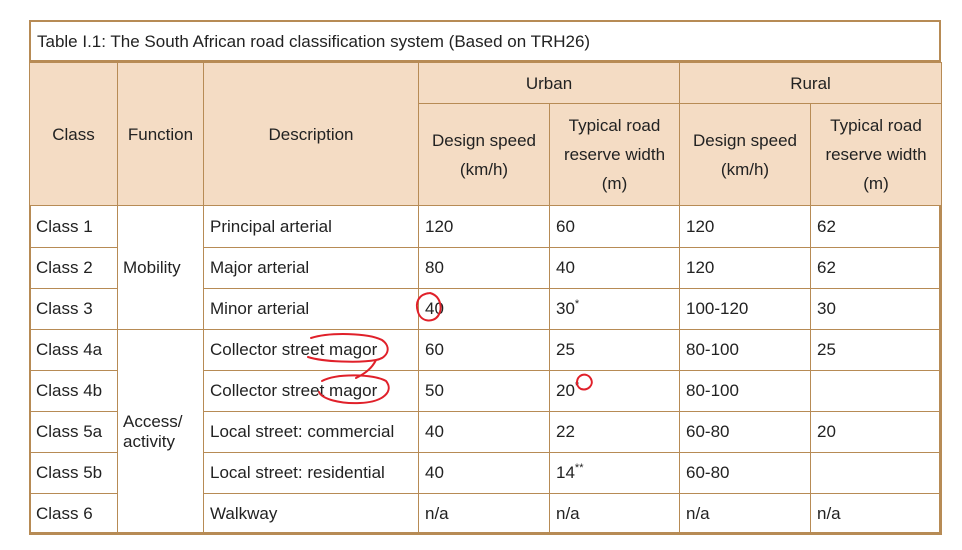  Describe the element at coordinates (876, 154) in the screenshot. I see `header-rural-reserve-width: Typical road reserve width (m)` at that location.